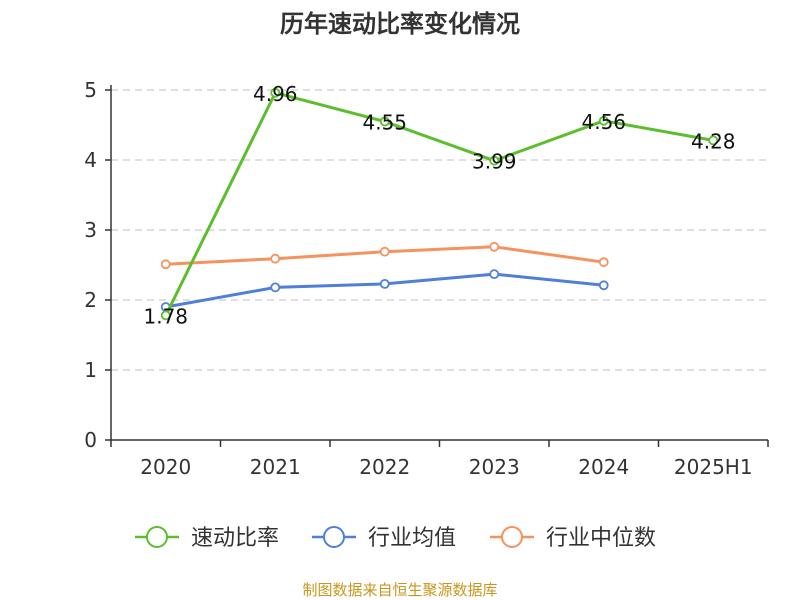 The height and width of the screenshot is (600, 800). What do you see at coordinates (494, 467) in the screenshot?
I see `x-tick-label: 2023` at bounding box center [494, 467].